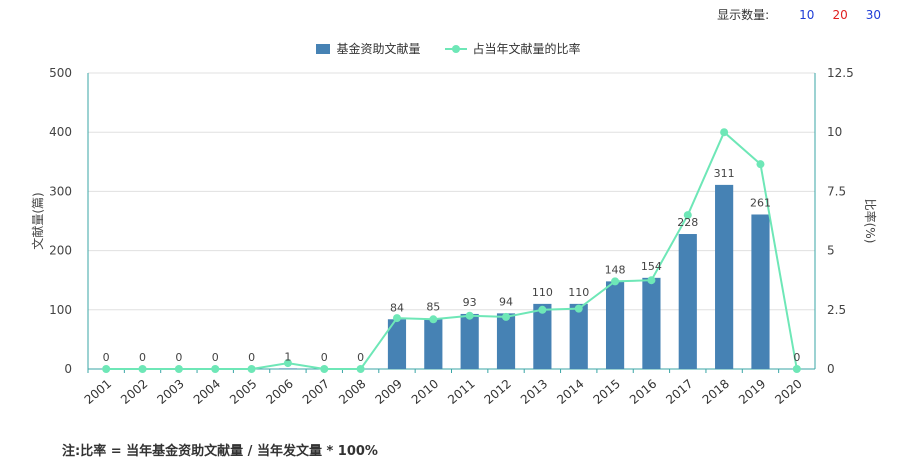 Image resolution: width=897 pixels, height=465 pixels. Describe the element at coordinates (836, 191) in the screenshot. I see `y-tick-label-right: 7.5` at that location.